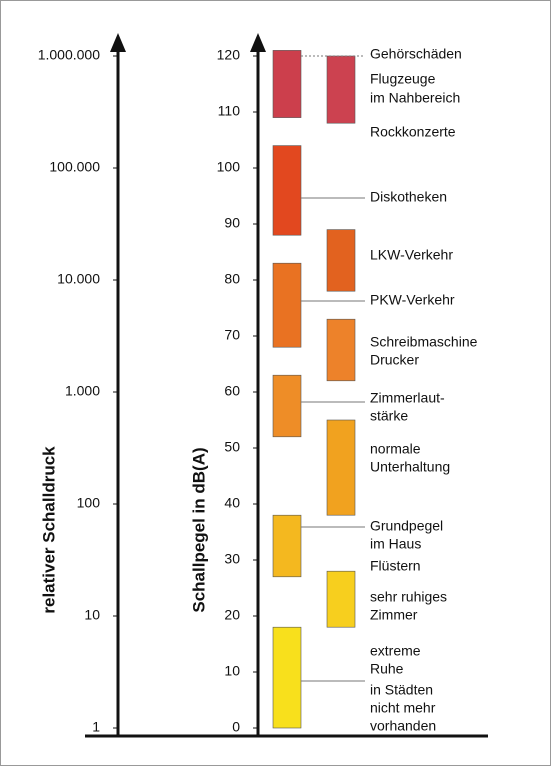  Describe the element at coordinates (198, 529) in the screenshot. I see `y-axis-title: Schallpegel in dB(A)` at that location.